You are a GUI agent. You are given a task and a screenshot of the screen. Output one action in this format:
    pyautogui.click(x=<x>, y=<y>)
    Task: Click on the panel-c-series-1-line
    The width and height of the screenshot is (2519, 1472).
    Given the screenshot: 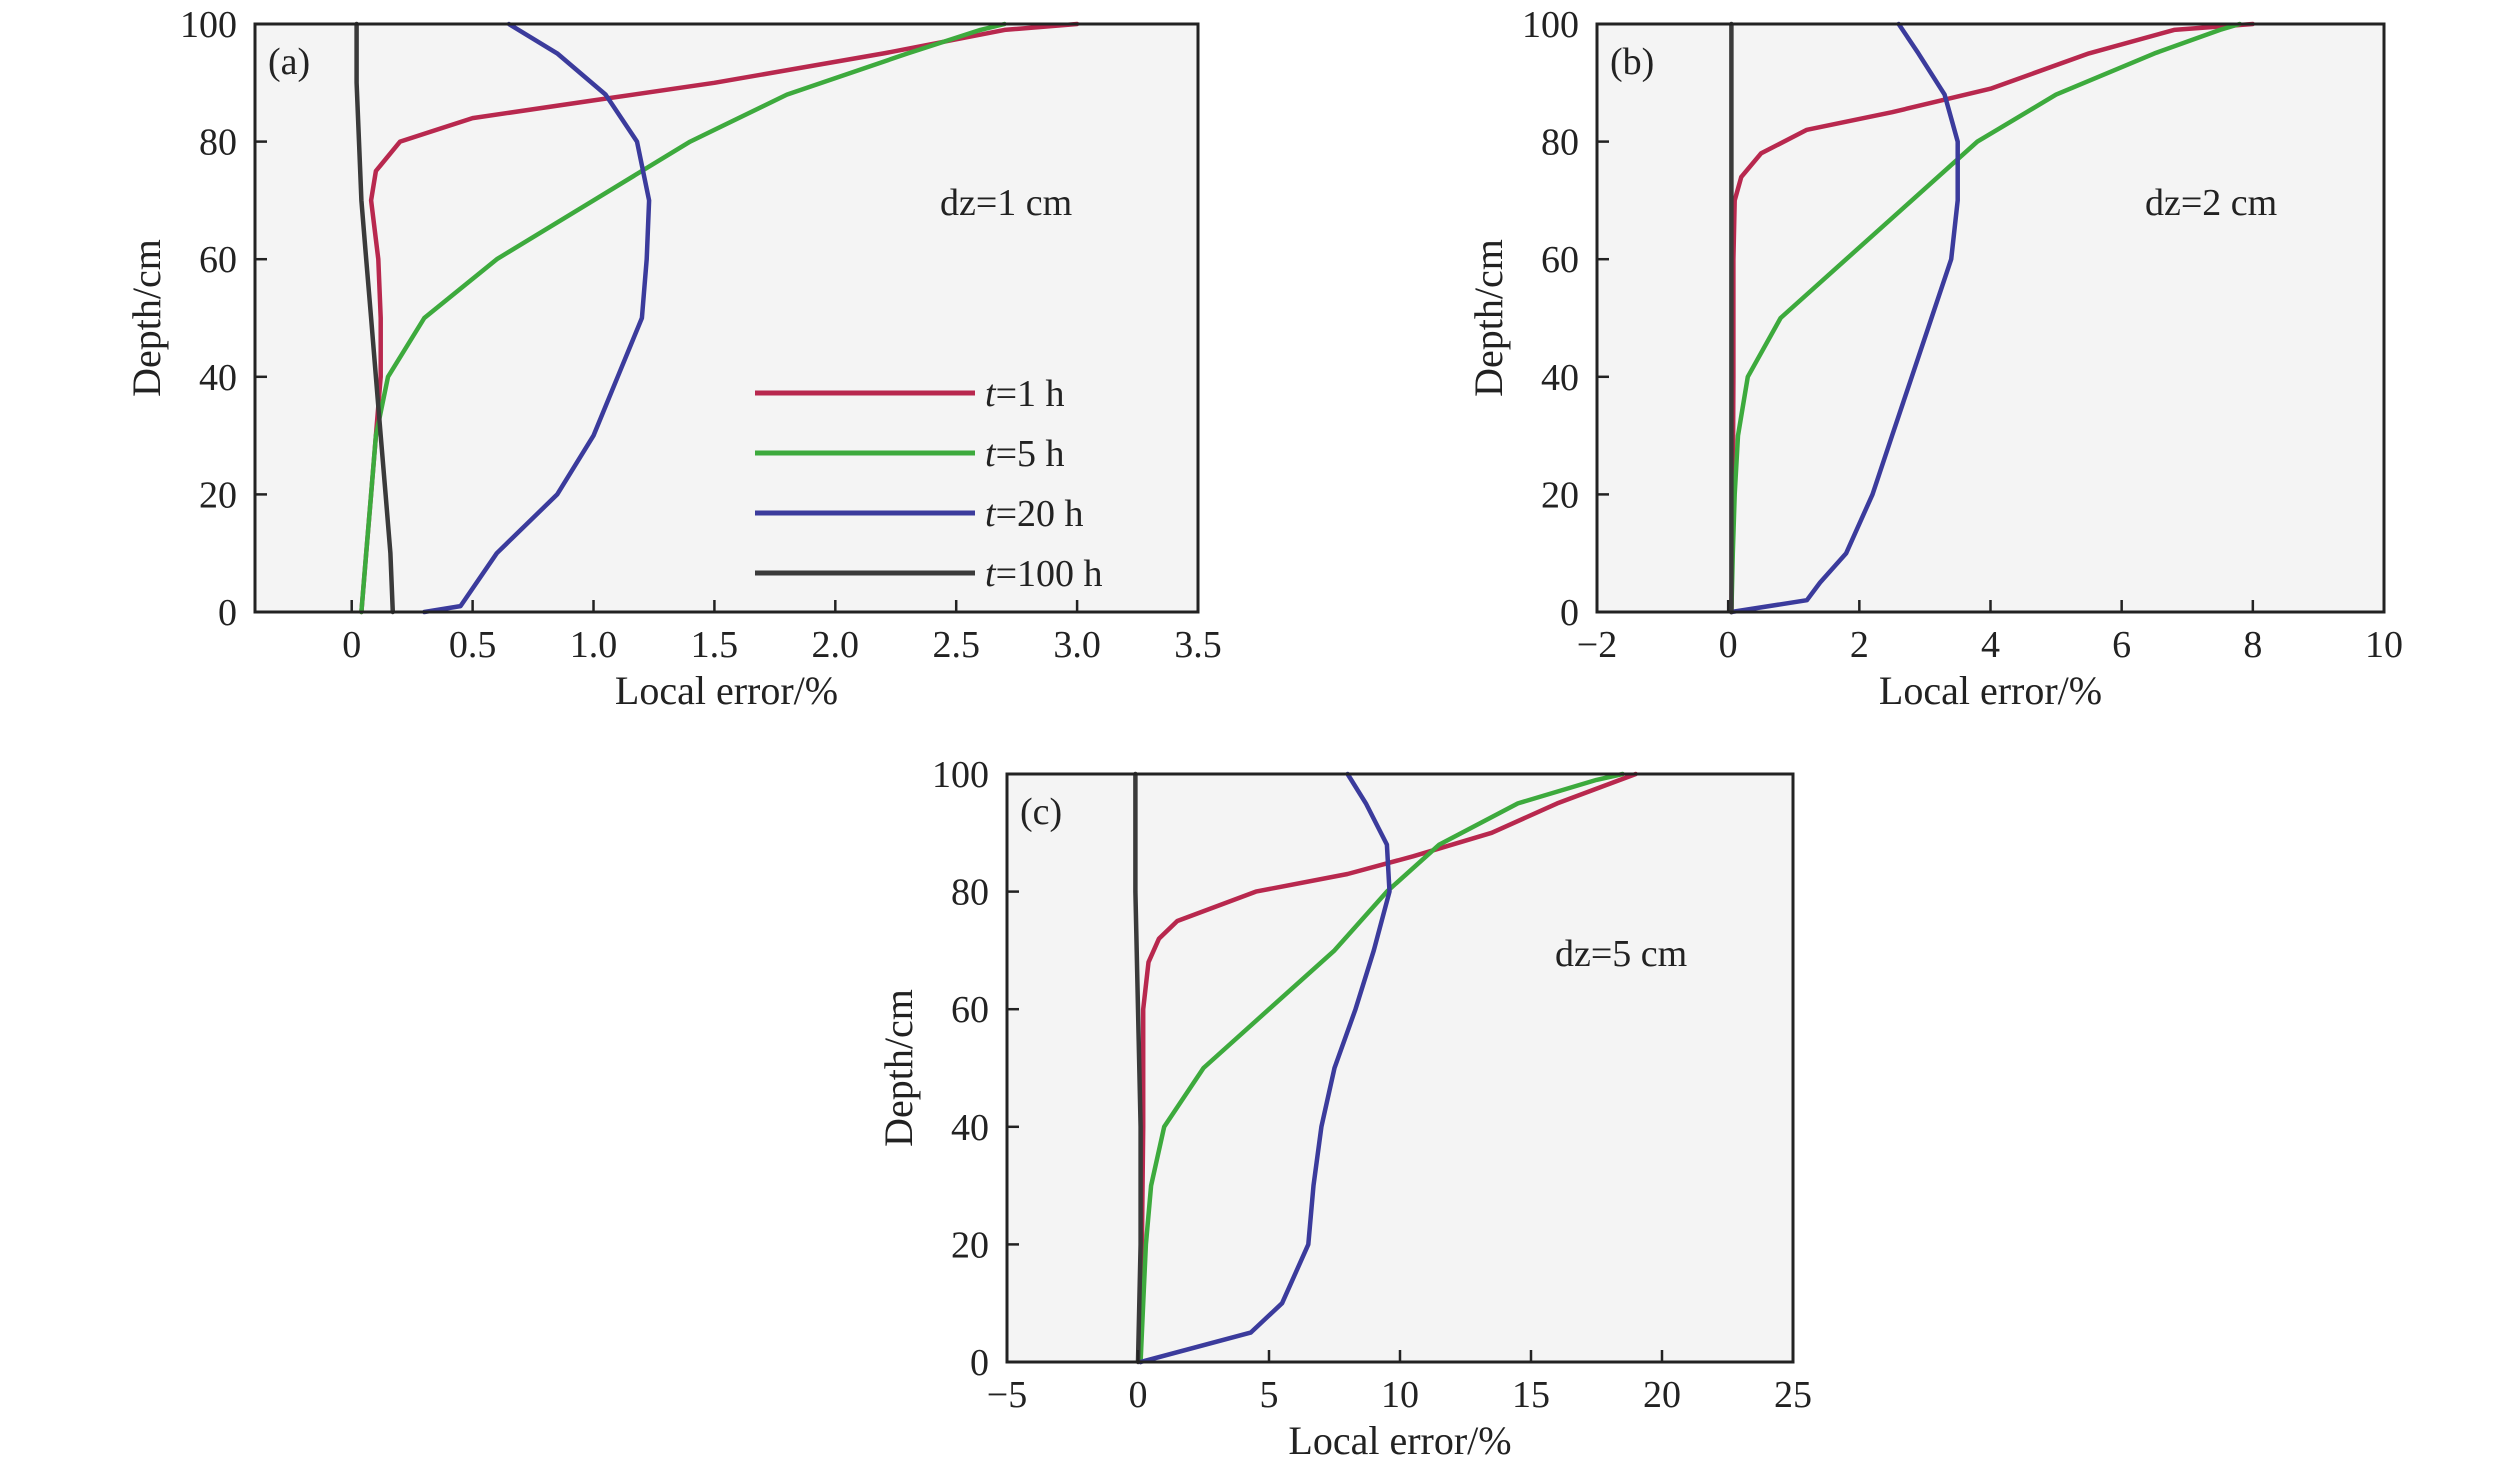 What is the action you would take?
    pyautogui.click(x=1388, y=1068)
    